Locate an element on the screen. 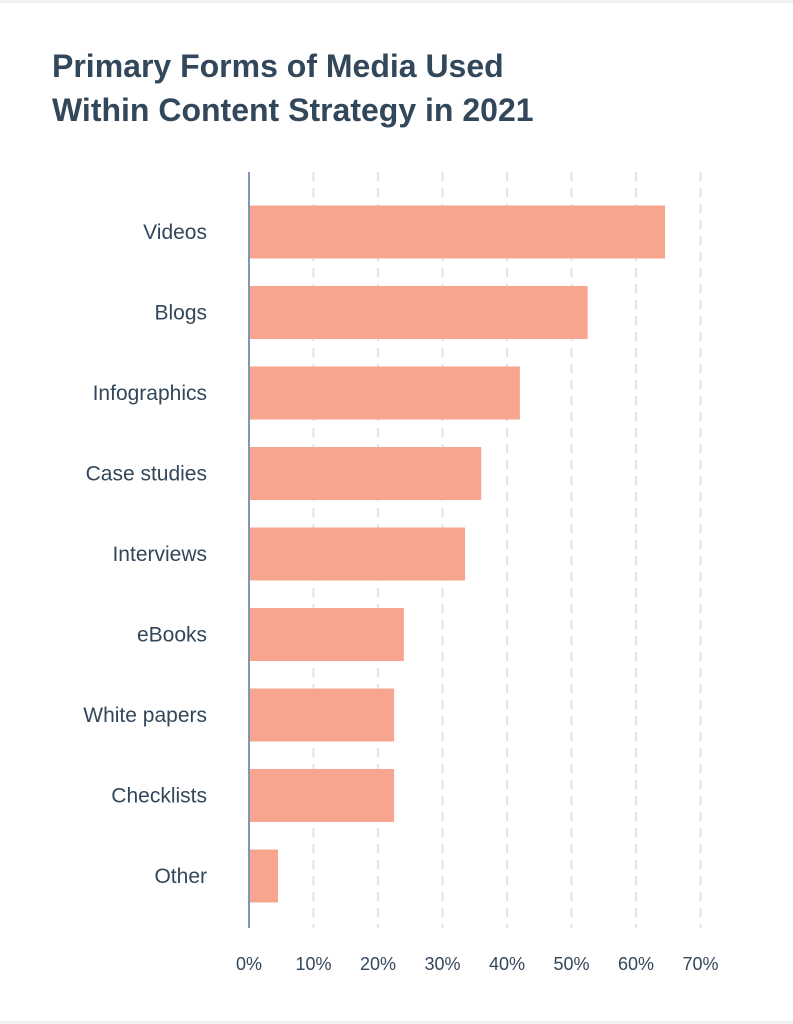  bar-checklists is located at coordinates (322, 795).